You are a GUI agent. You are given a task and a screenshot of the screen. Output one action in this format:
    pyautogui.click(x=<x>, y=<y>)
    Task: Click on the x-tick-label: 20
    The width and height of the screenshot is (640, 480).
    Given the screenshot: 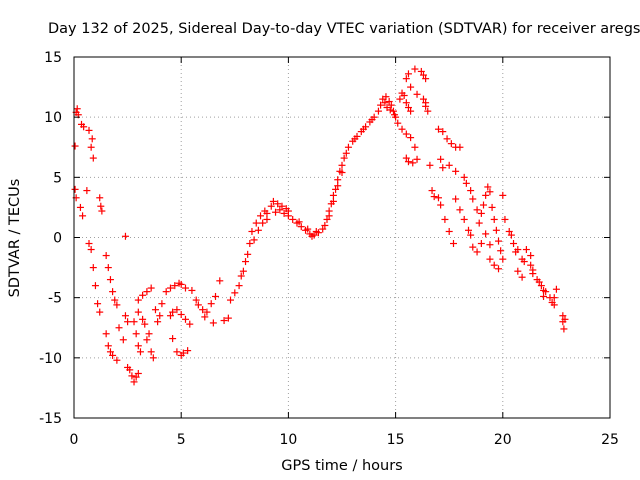 What is the action you would take?
    pyautogui.click(x=503, y=440)
    